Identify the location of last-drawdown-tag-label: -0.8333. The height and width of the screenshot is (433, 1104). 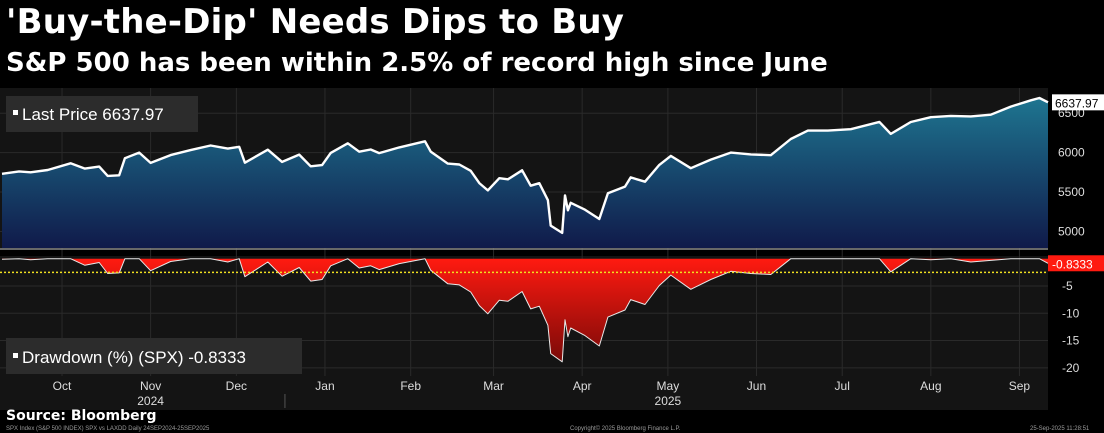
(1072, 264).